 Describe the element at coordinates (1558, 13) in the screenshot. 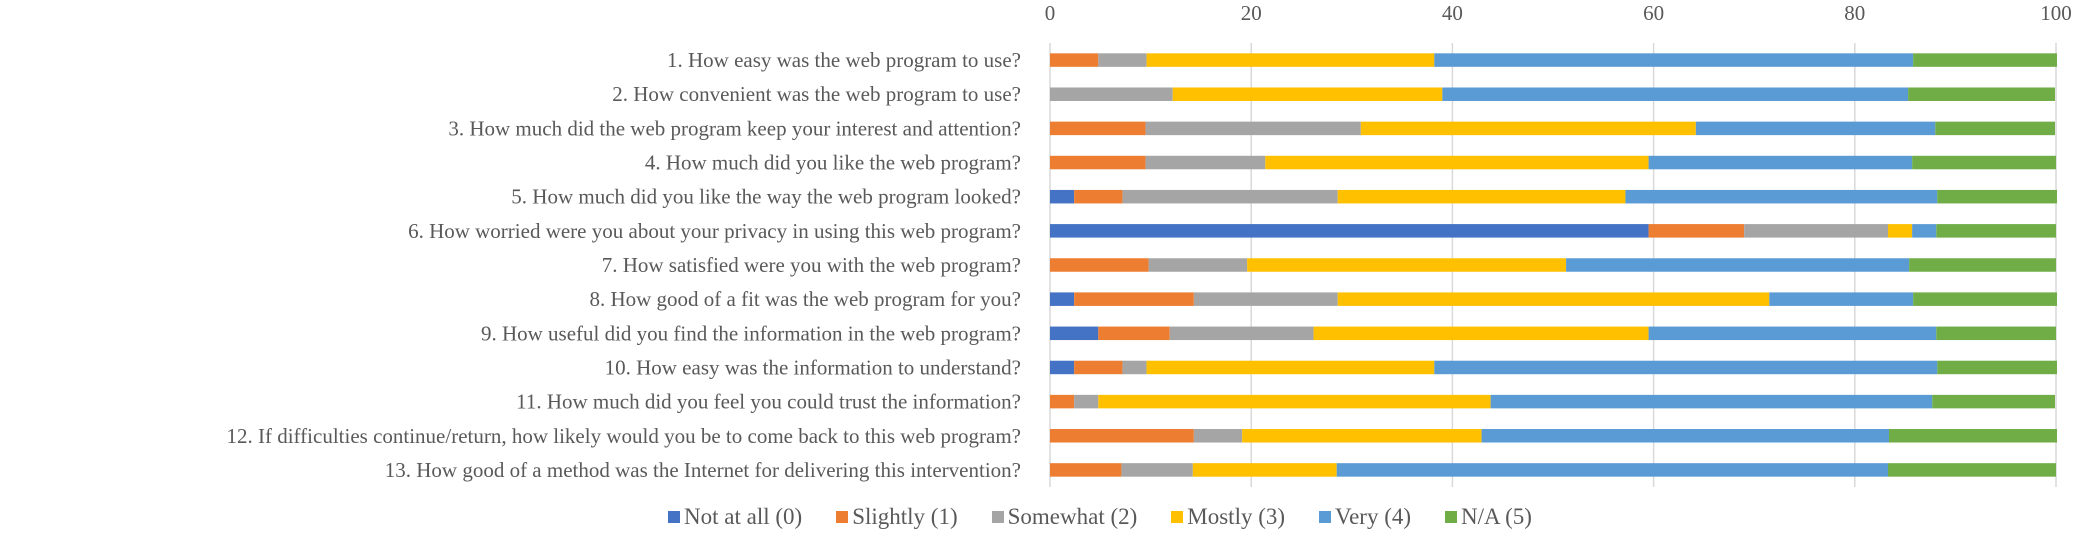

I see `x-axis-tick-labels: 0 20 40 60 80 100` at that location.